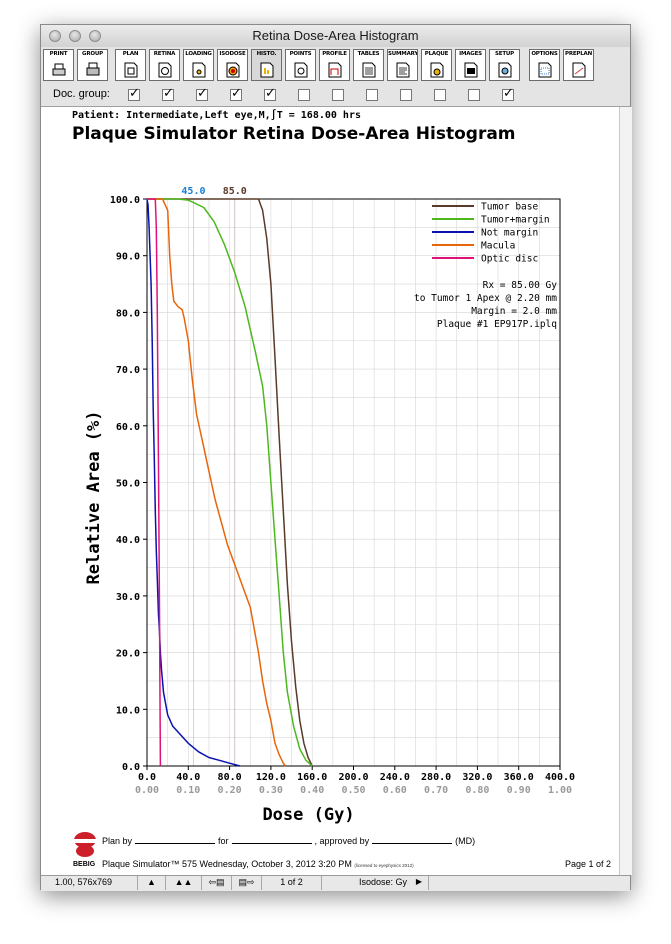  What do you see at coordinates (267, 70) in the screenshot?
I see `histogram-doc-icon` at bounding box center [267, 70].